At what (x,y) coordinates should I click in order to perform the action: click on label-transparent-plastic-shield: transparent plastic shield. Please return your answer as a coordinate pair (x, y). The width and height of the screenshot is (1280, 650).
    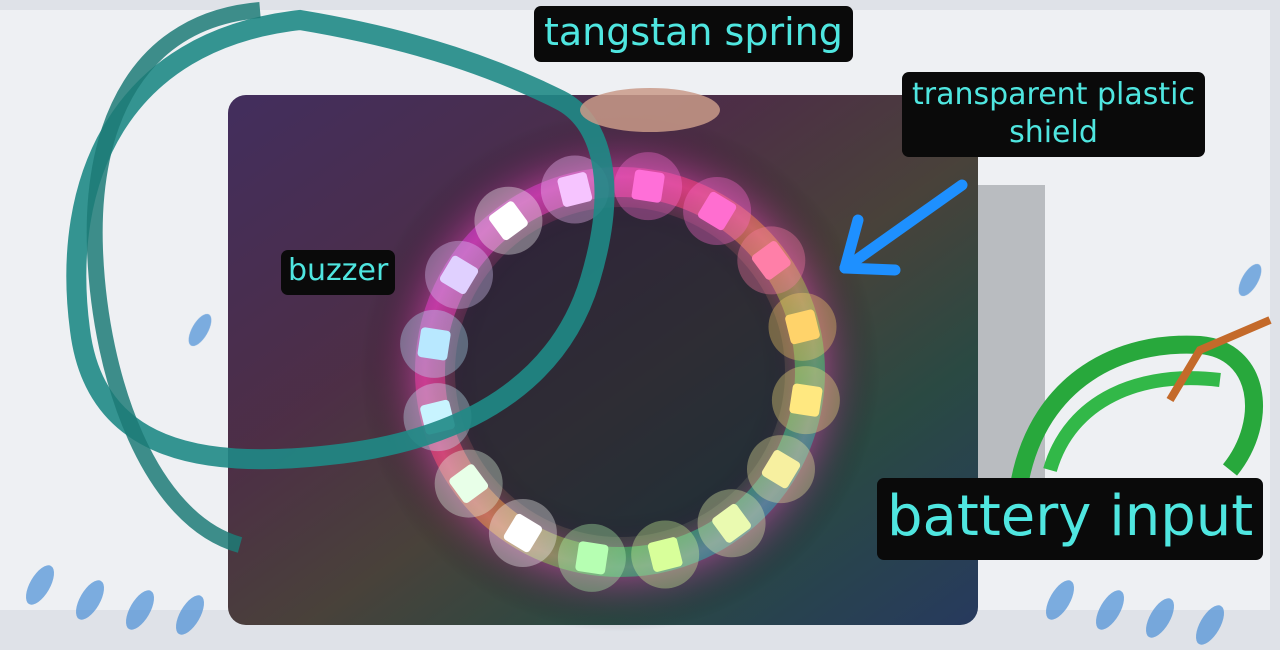
    Looking at the image, I should click on (1053, 114).